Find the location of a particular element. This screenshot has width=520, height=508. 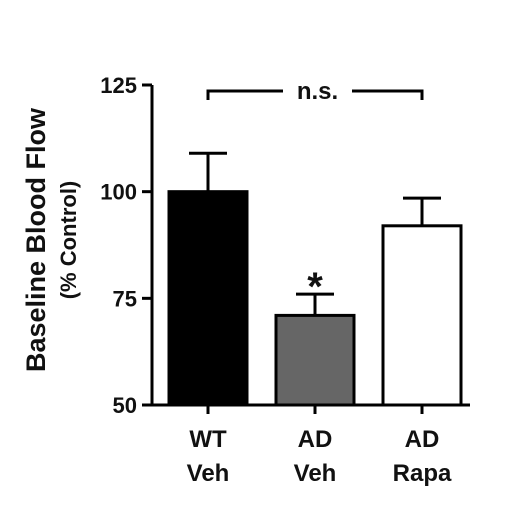

y-axis-label: Baseline Blood Flow (% Control) is located at coordinates (51, 239).